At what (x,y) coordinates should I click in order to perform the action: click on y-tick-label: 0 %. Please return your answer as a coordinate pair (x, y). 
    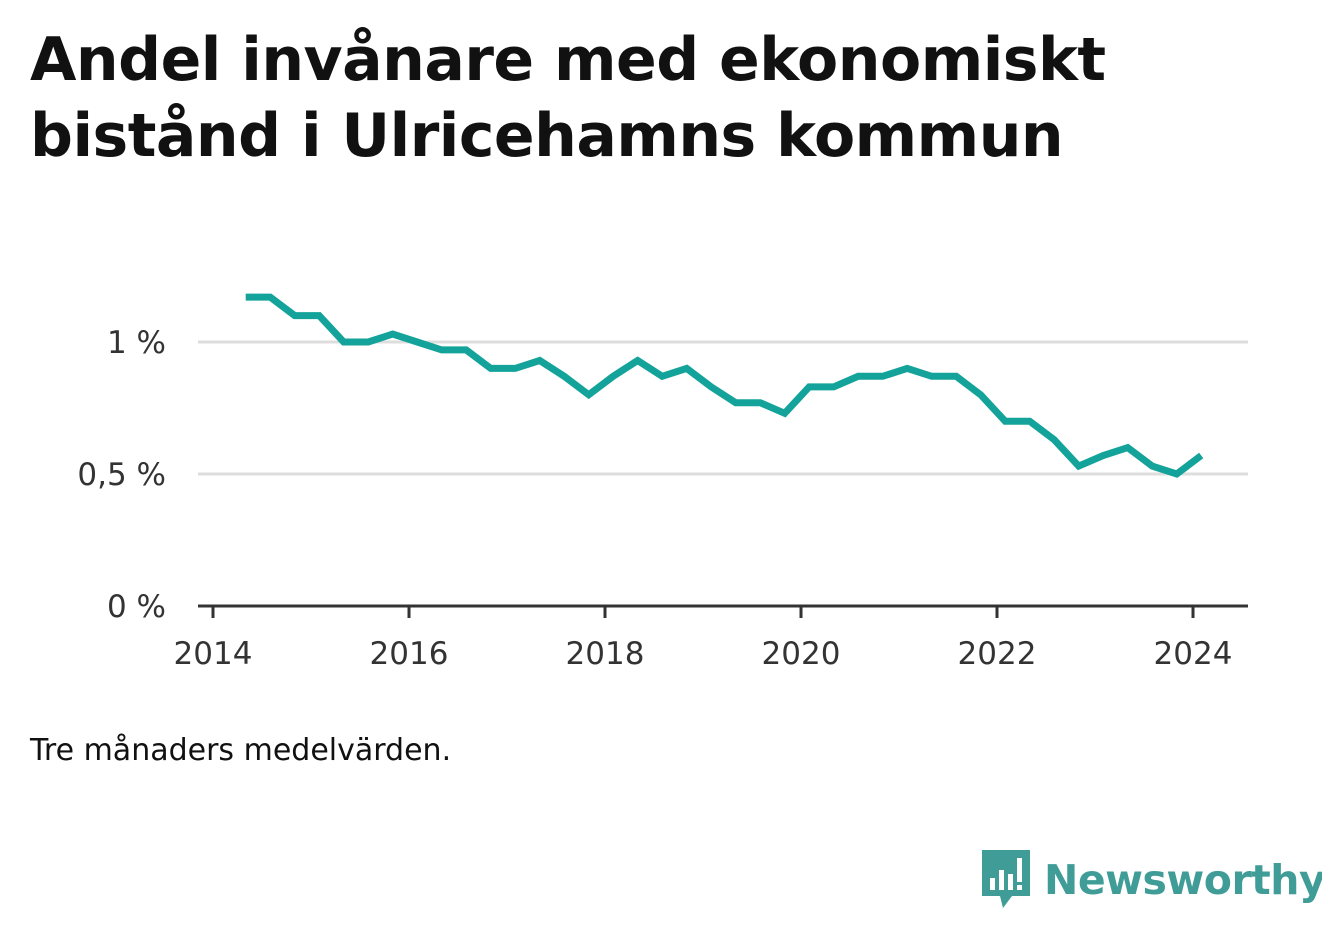
    Looking at the image, I should click on (136, 607).